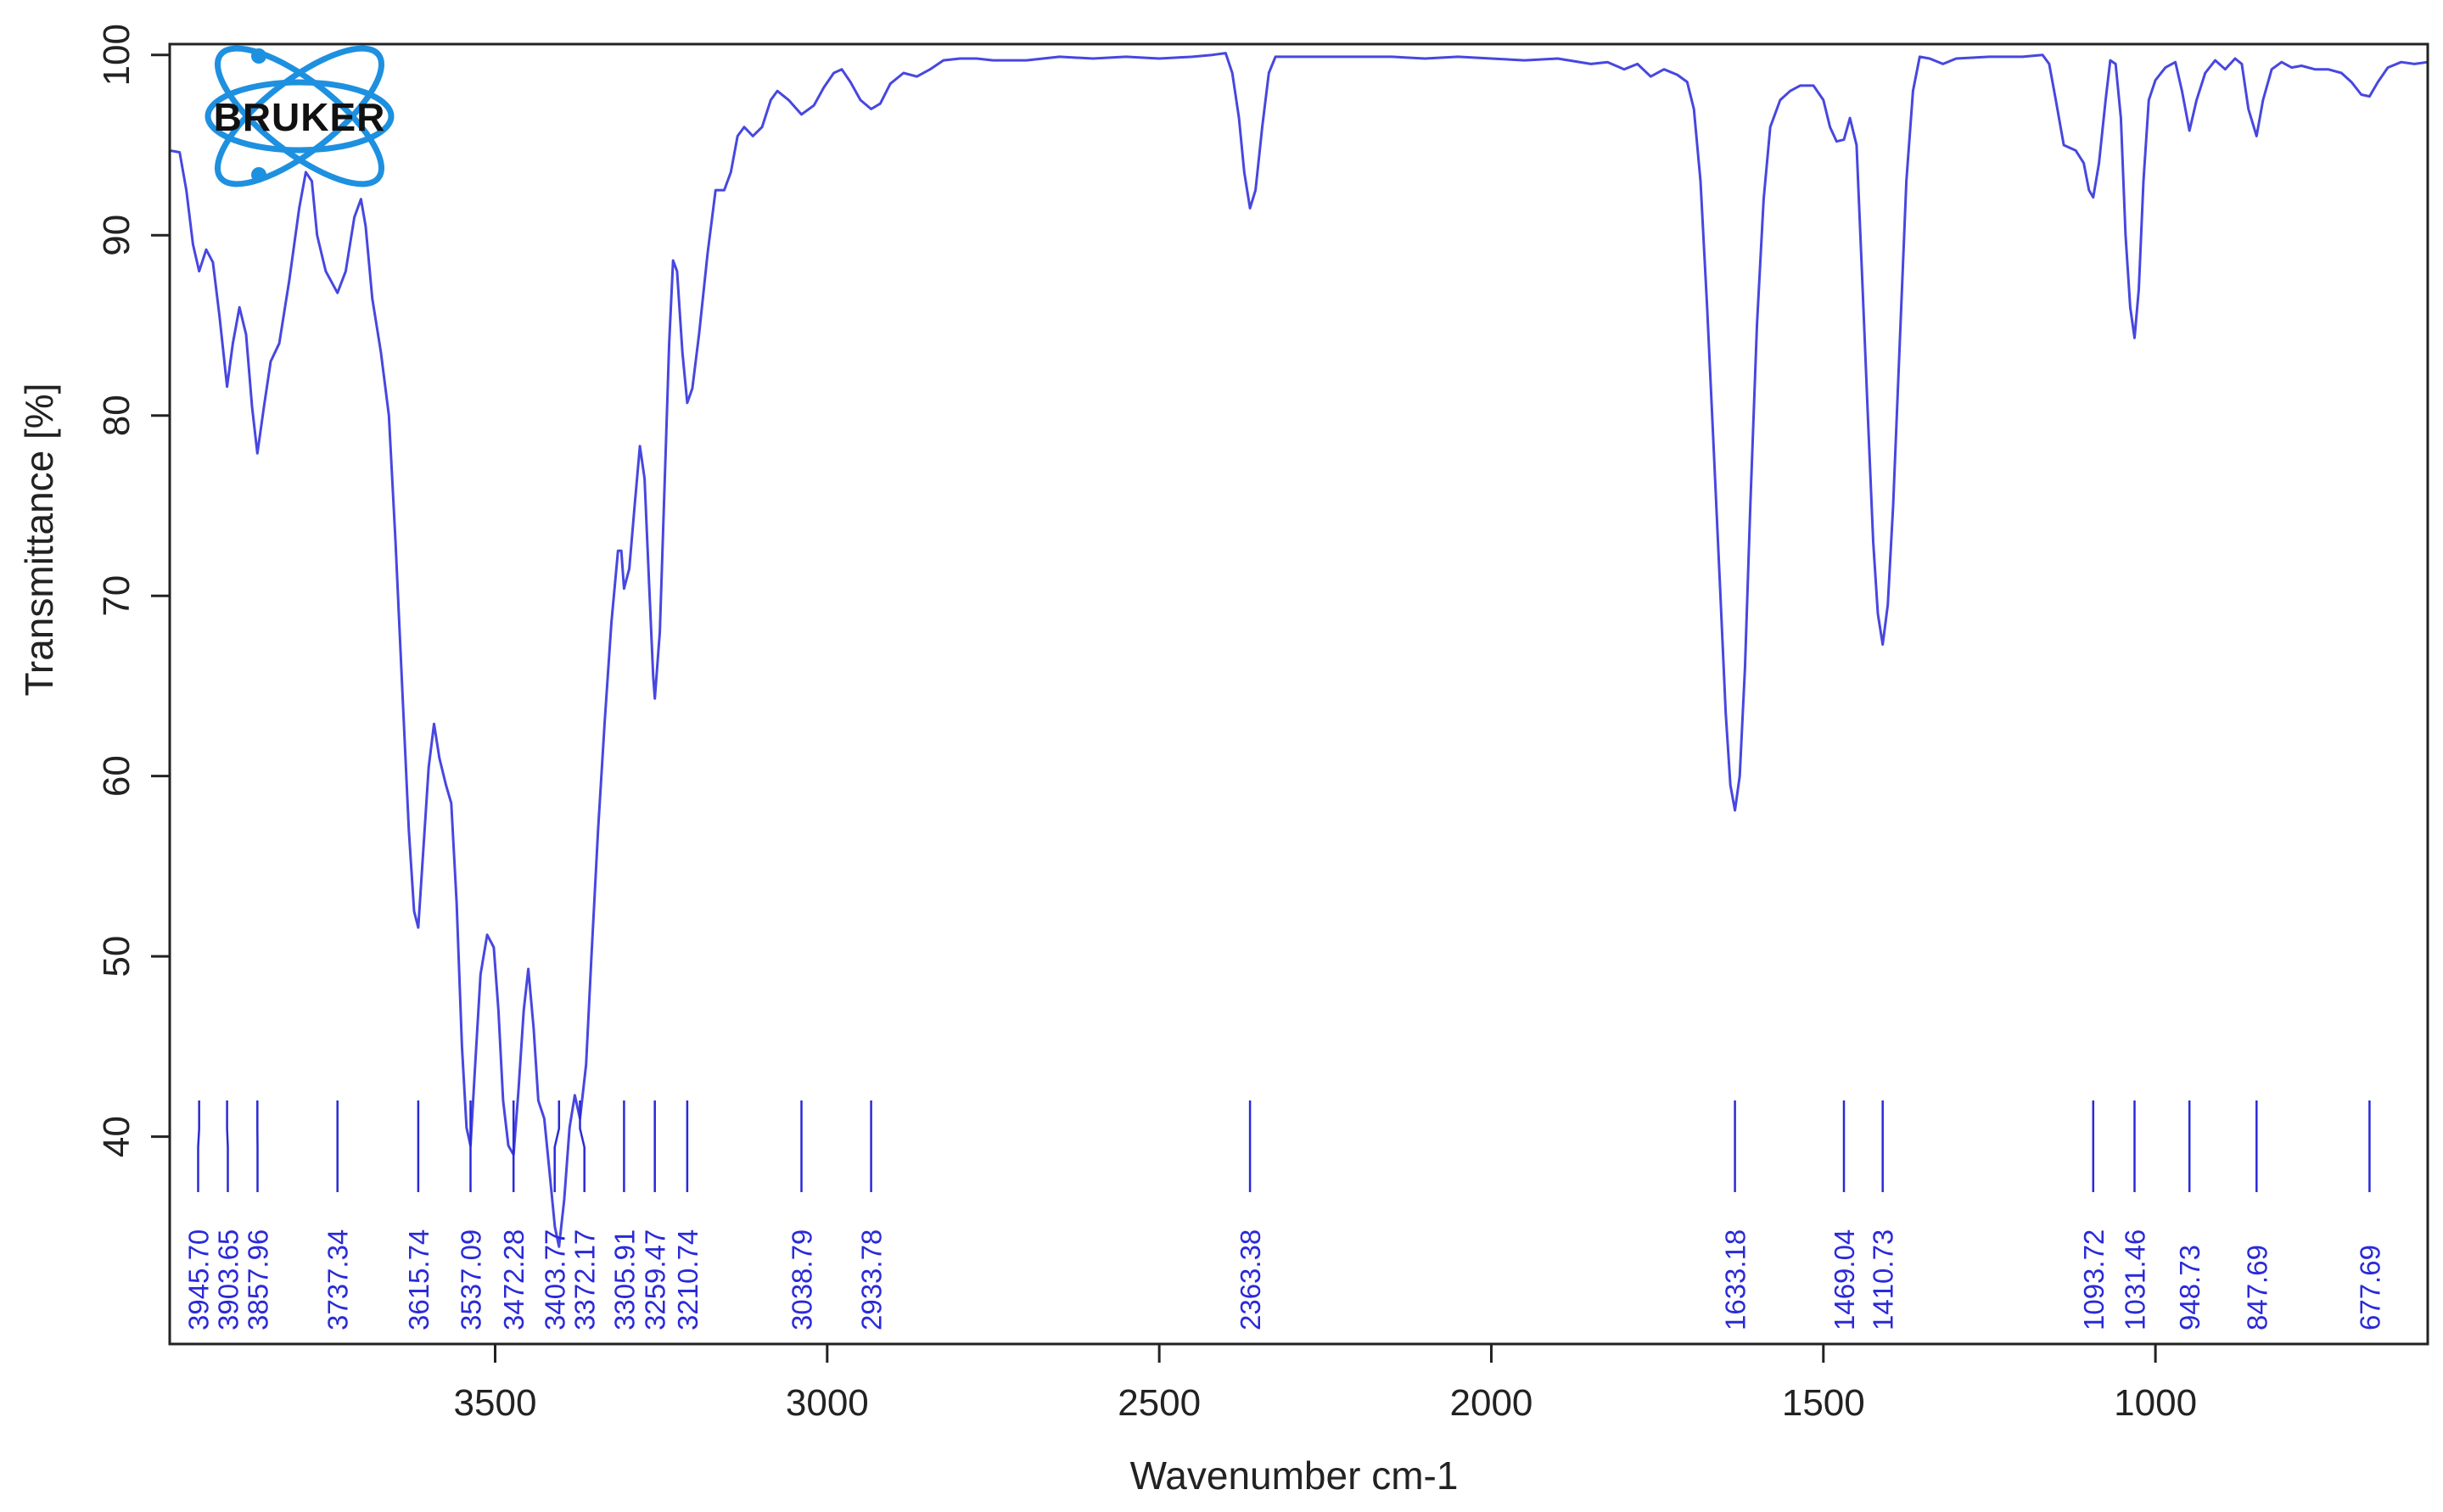  Describe the element at coordinates (1883, 1279) in the screenshot. I see `peak-label: 1410.73` at that location.